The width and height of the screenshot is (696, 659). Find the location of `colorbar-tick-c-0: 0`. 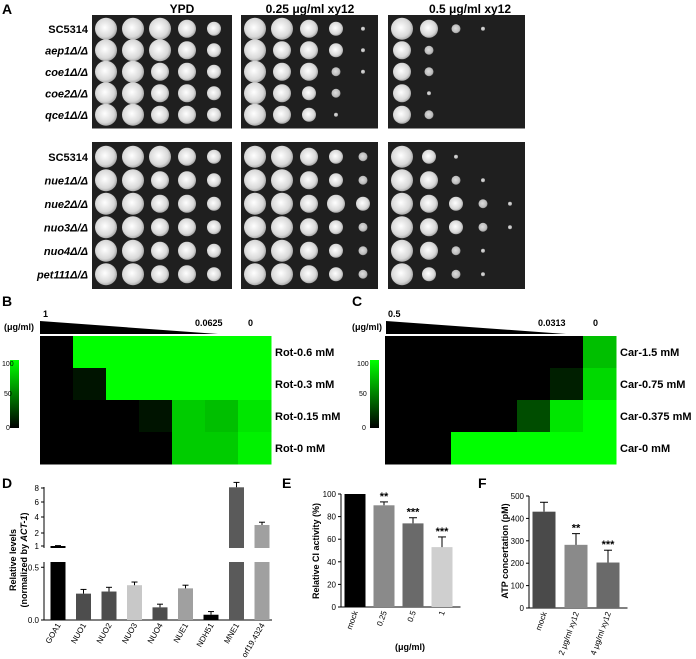

colorbar-tick-c-0: 0 is located at coordinates (364, 428).